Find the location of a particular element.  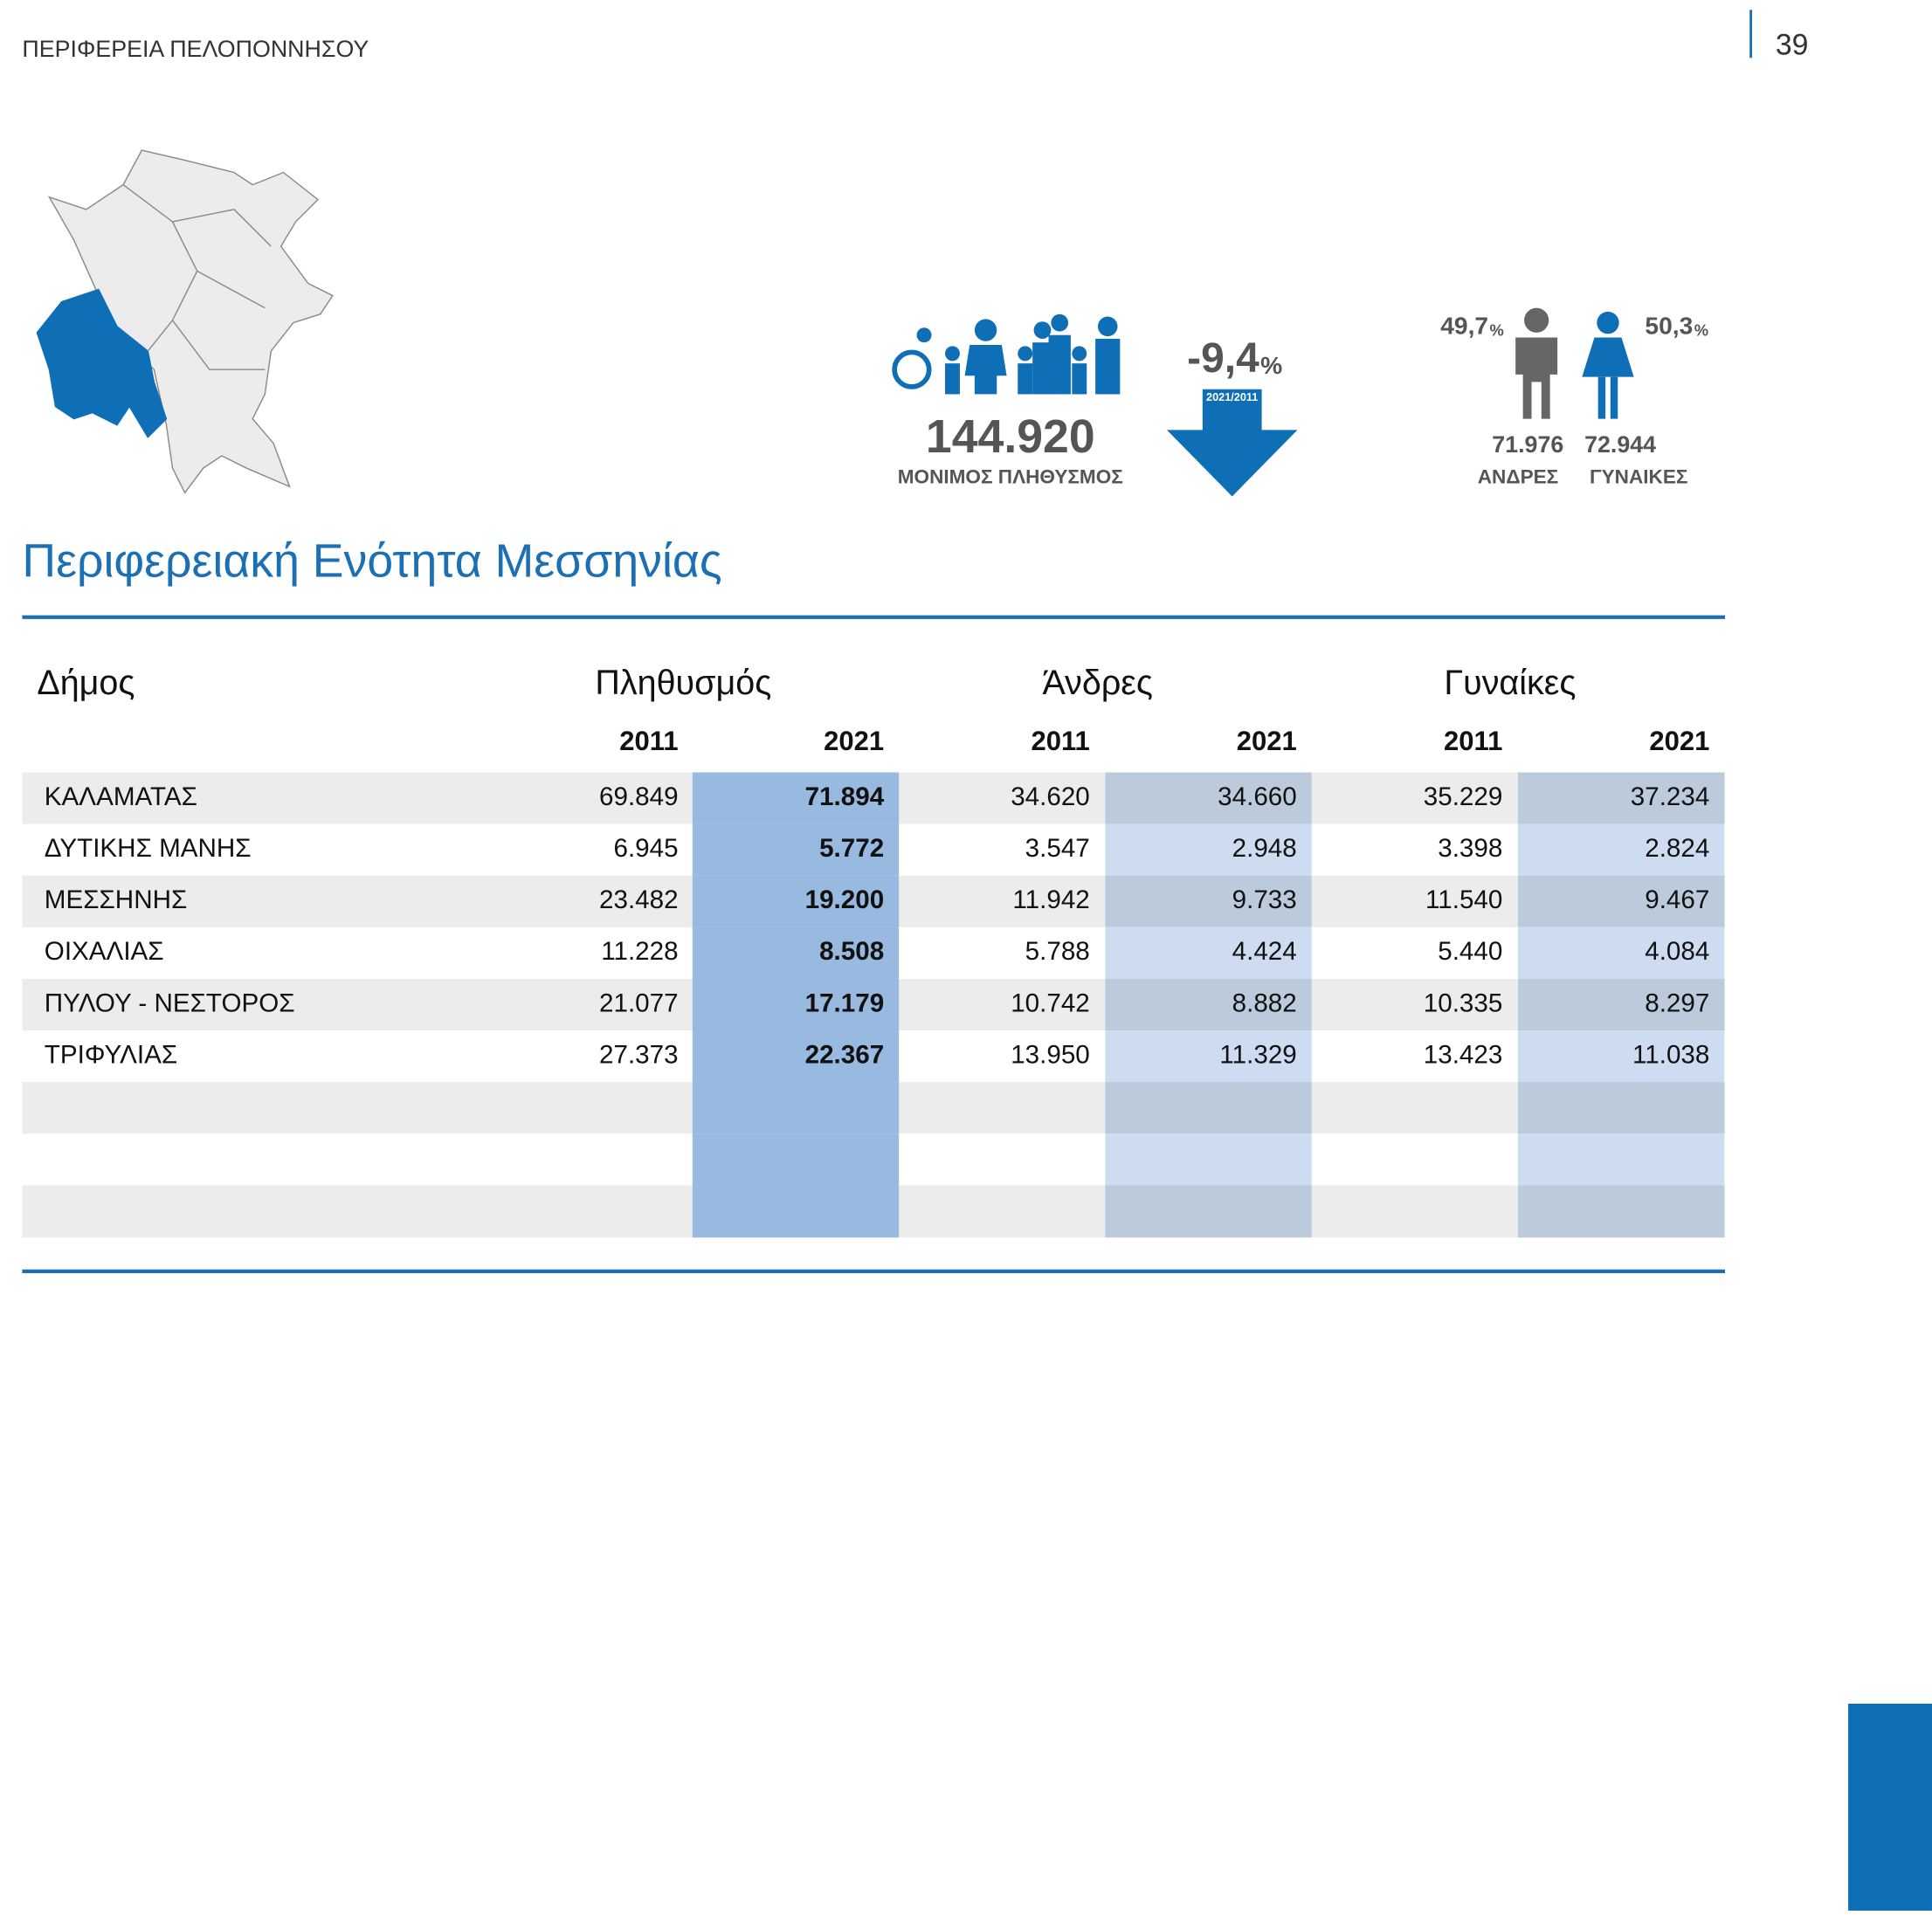

side-tab is located at coordinates (1890, 1807).